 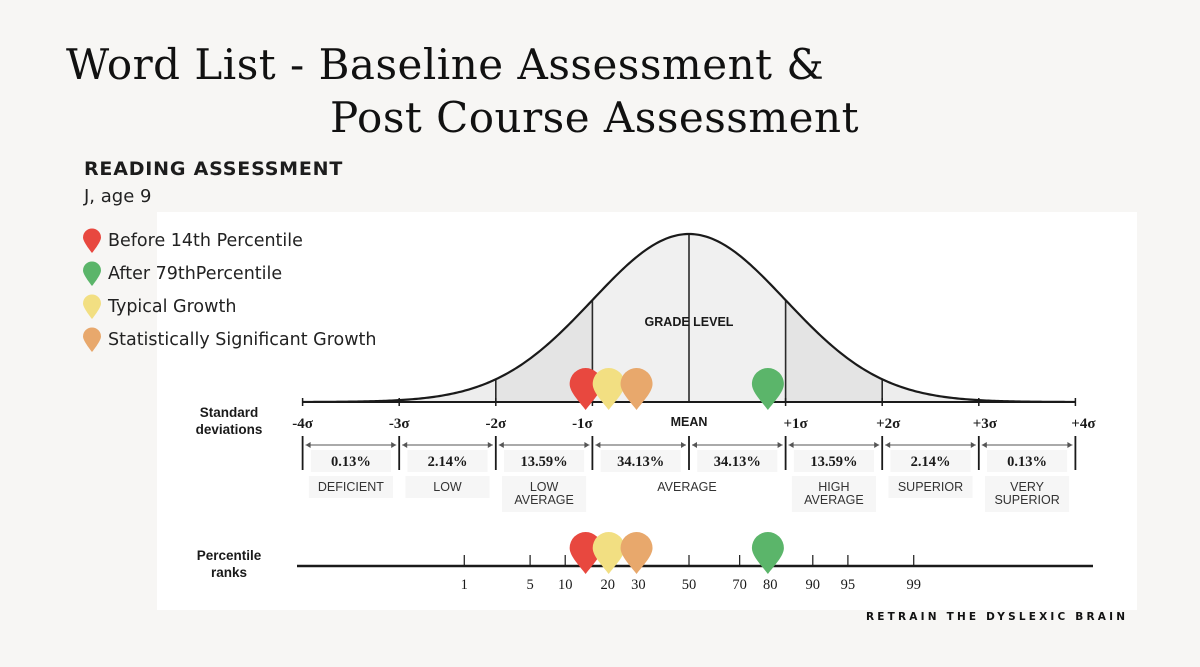 What do you see at coordinates (687, 487) in the screenshot?
I see `average-category-label: AVERAGE` at bounding box center [687, 487].